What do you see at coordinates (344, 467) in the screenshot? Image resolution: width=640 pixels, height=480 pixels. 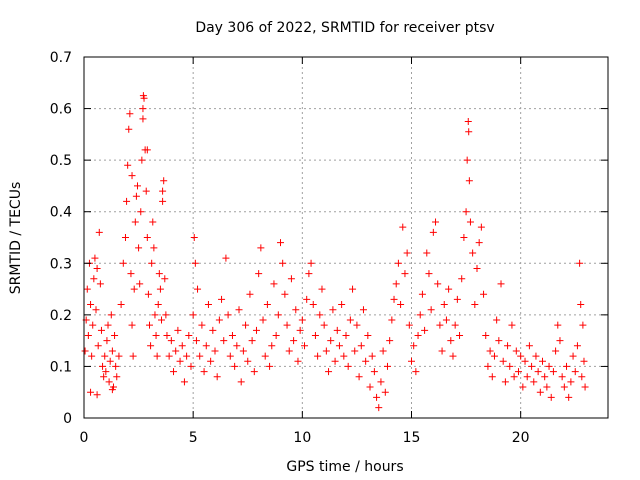 I see `x-axis-label: GPS time / hours` at bounding box center [344, 467].